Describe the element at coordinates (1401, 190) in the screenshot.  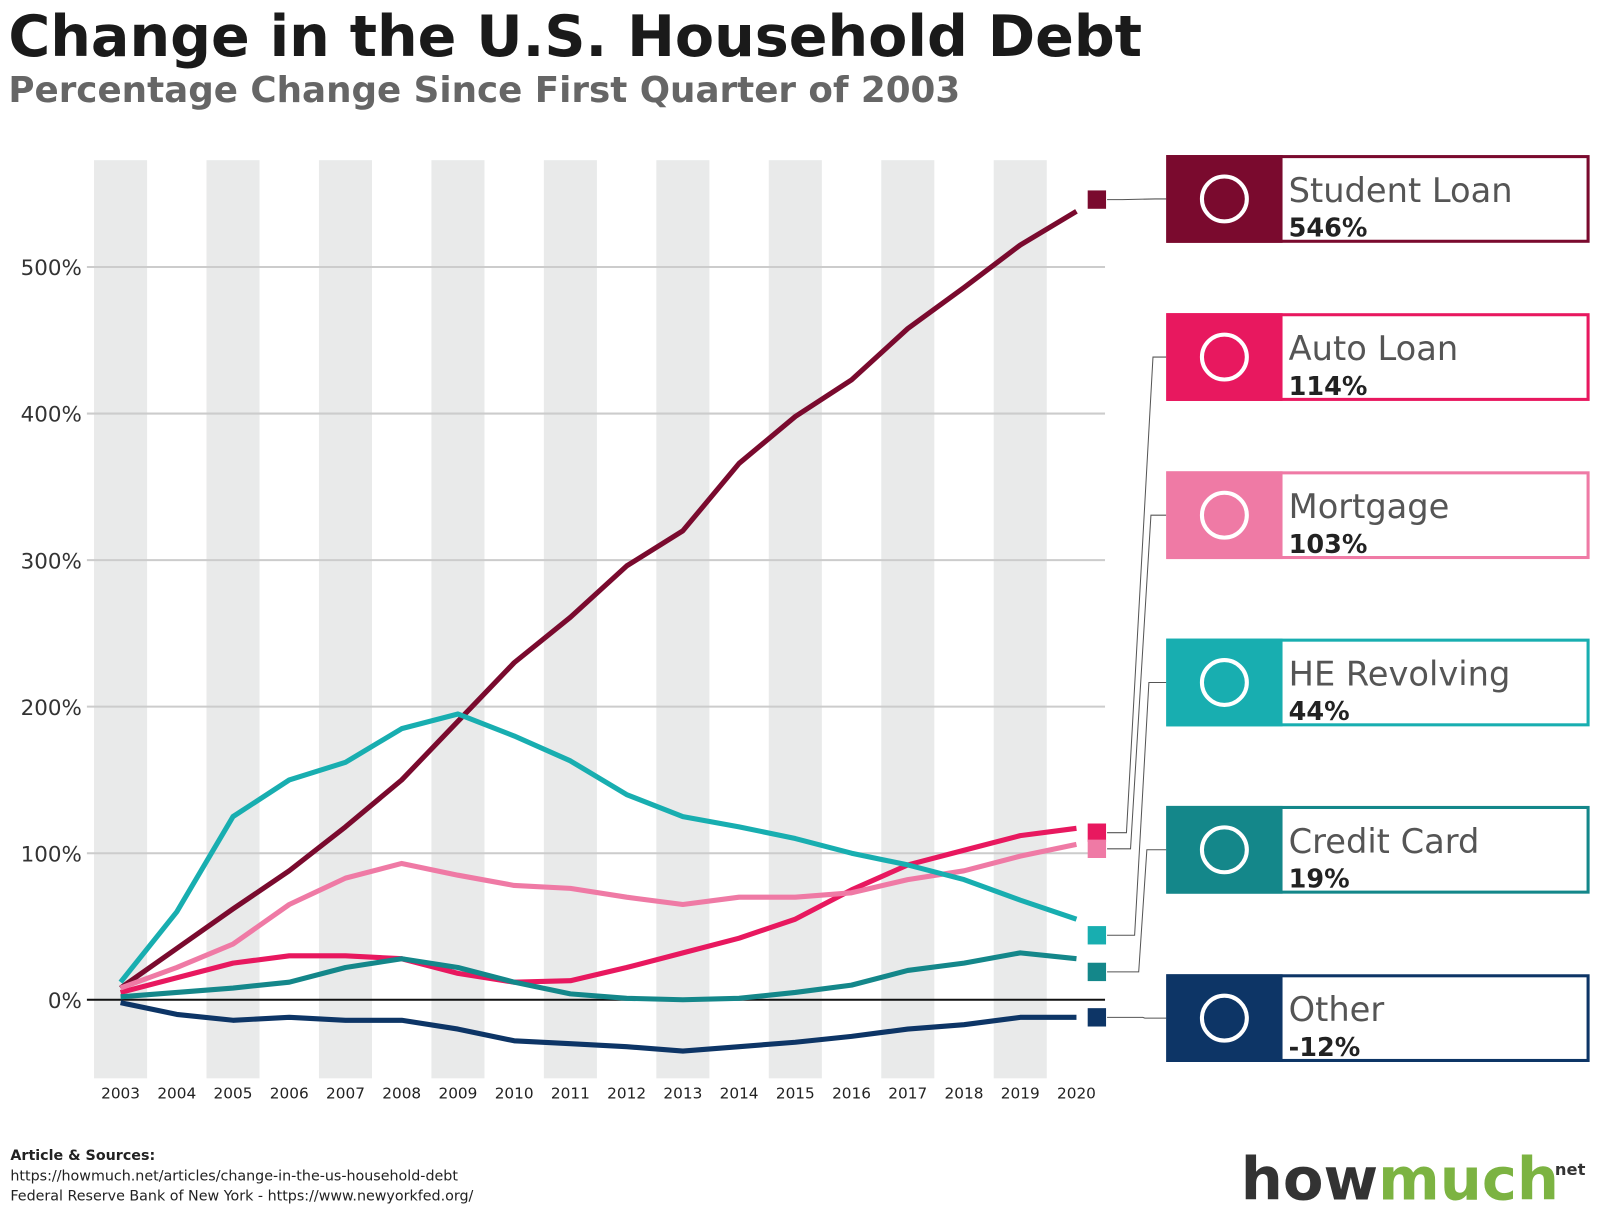
I see `legend-name: Student Loan` at that location.